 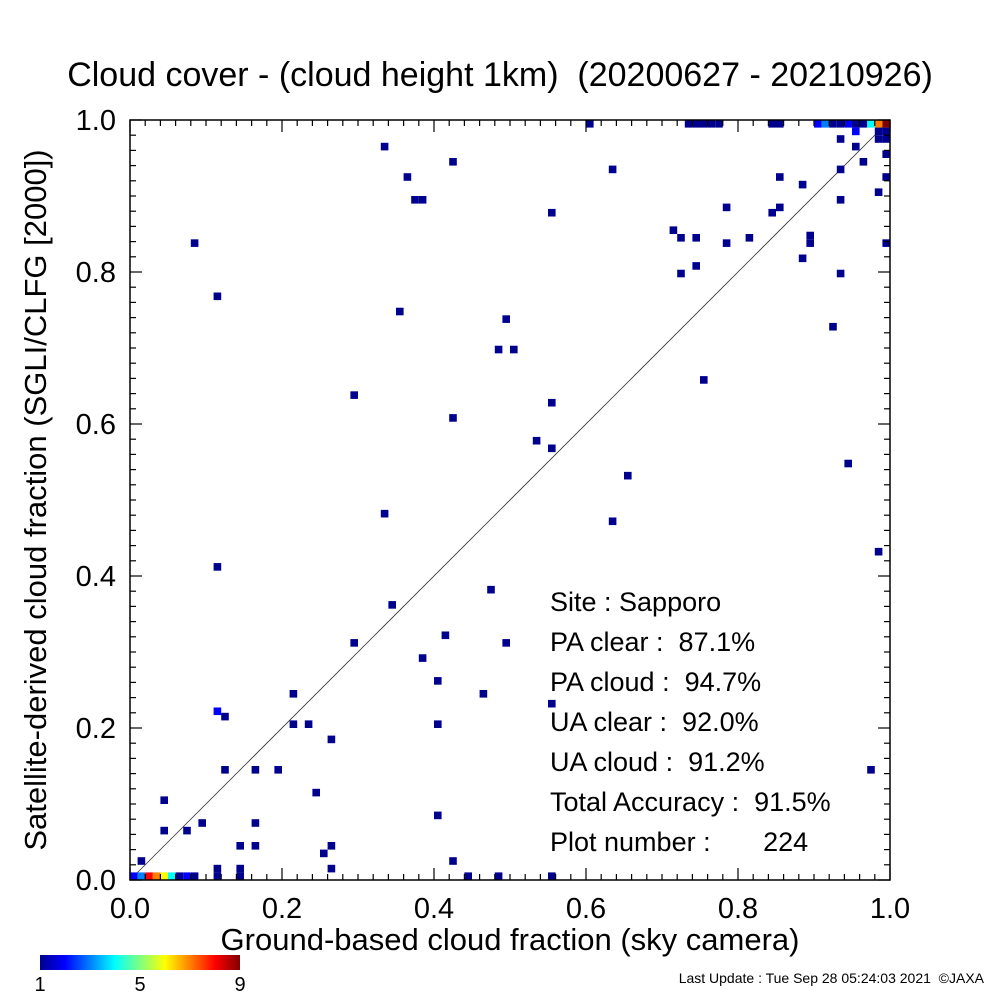 I want to click on colorbar-label-max: 9, so click(x=240, y=985).